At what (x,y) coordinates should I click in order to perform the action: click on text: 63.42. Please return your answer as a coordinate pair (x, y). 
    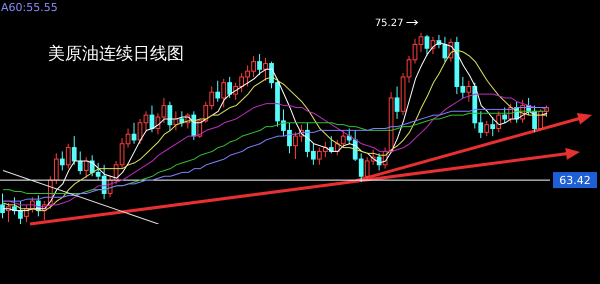
    Looking at the image, I should click on (575, 181).